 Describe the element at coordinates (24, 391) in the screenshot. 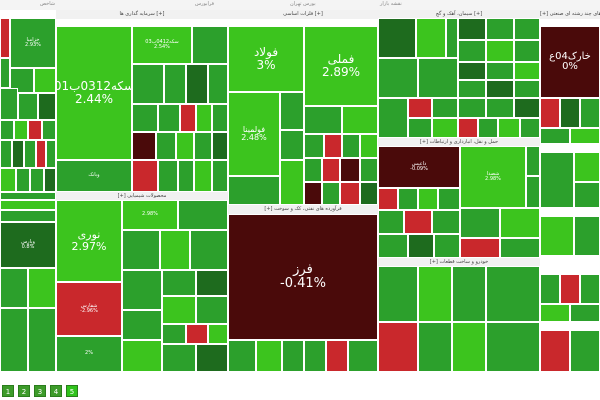

I see `page-button-2: 2` at that location.